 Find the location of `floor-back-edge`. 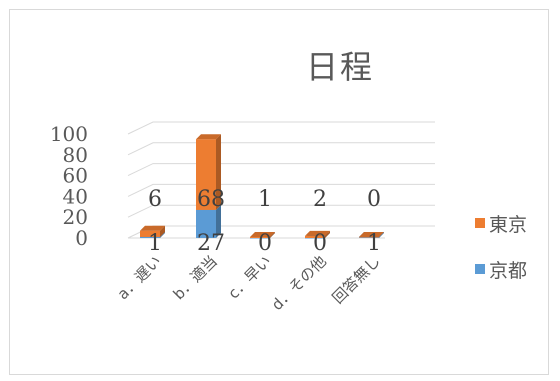

floor-back-edge is located at coordinates (281, 232).